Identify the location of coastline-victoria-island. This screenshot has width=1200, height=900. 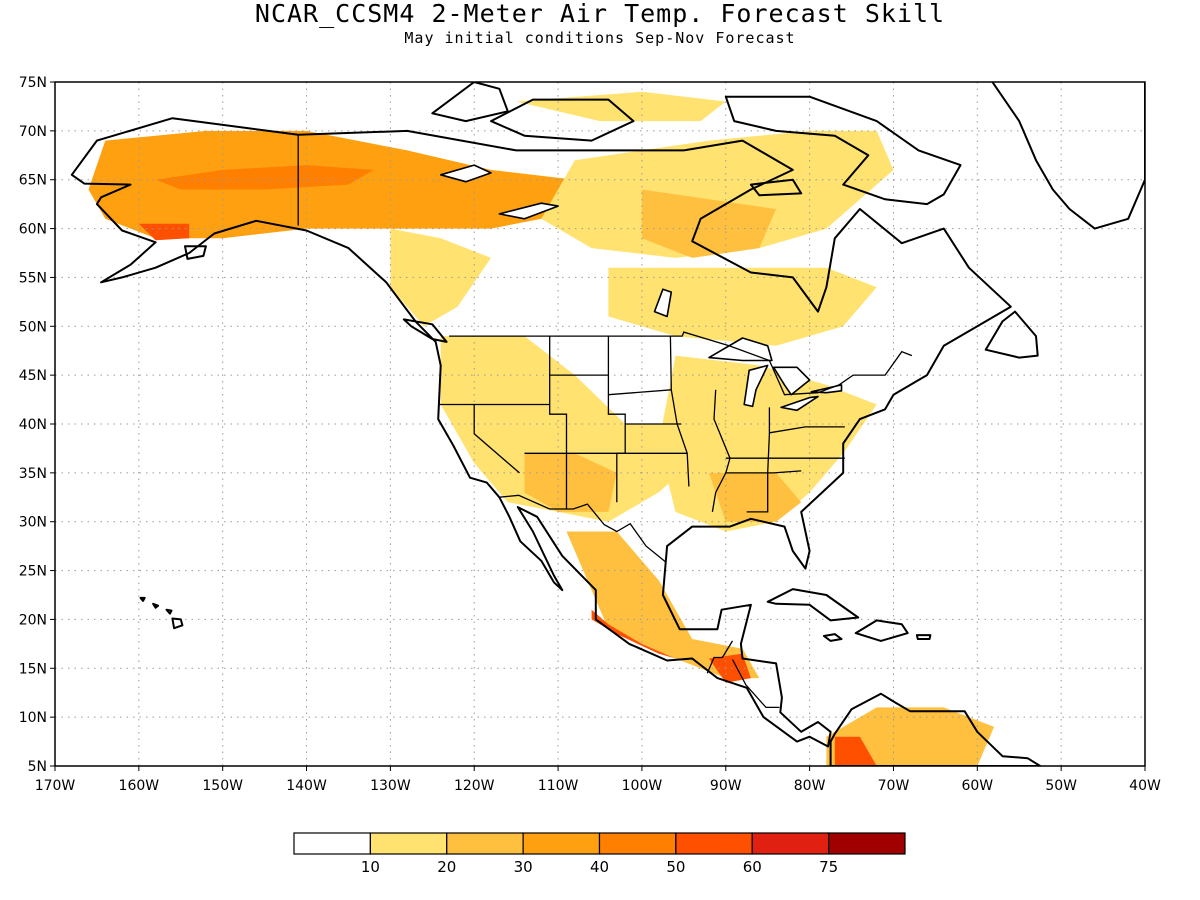
(562, 120).